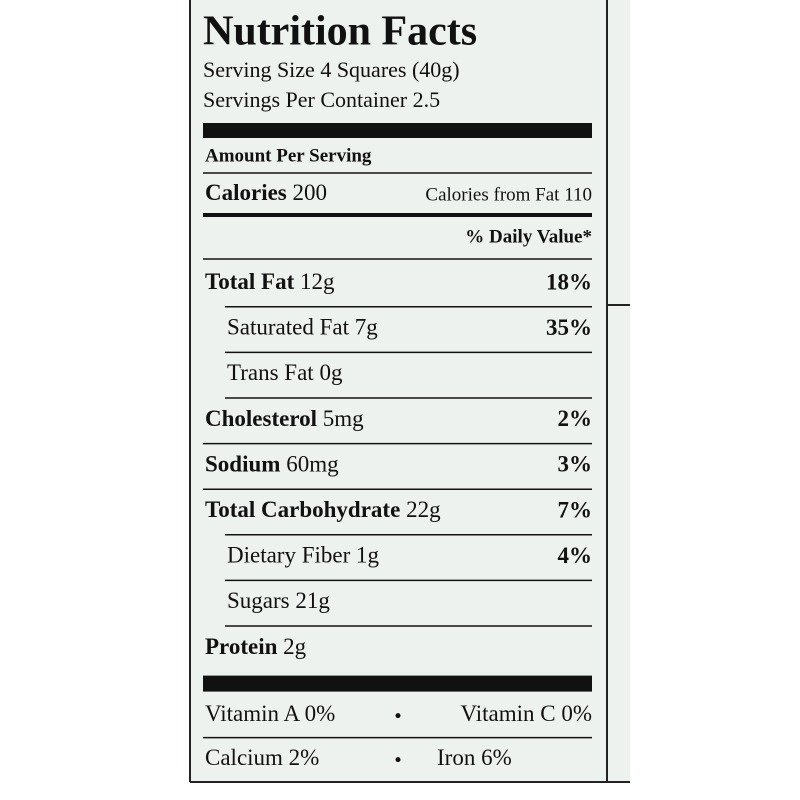  Describe the element at coordinates (241, 646) in the screenshot. I see `nutrient-name: Protein` at that location.